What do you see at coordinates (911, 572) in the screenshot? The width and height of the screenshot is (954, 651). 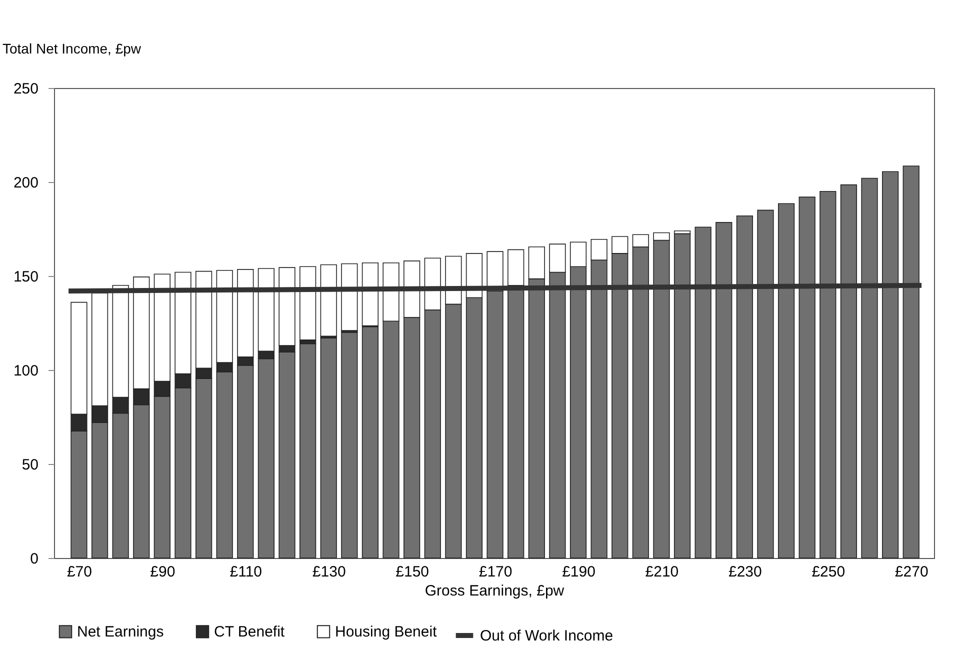 I see `x-tick-label: £270` at bounding box center [911, 572].